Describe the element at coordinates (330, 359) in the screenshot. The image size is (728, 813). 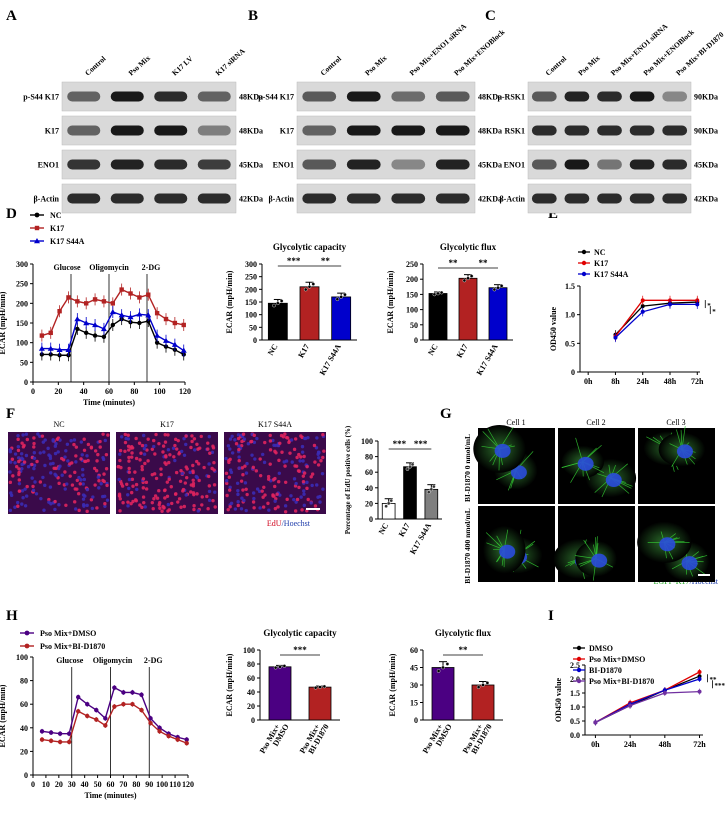
I see `x-category-label: K17 S44A` at that location.